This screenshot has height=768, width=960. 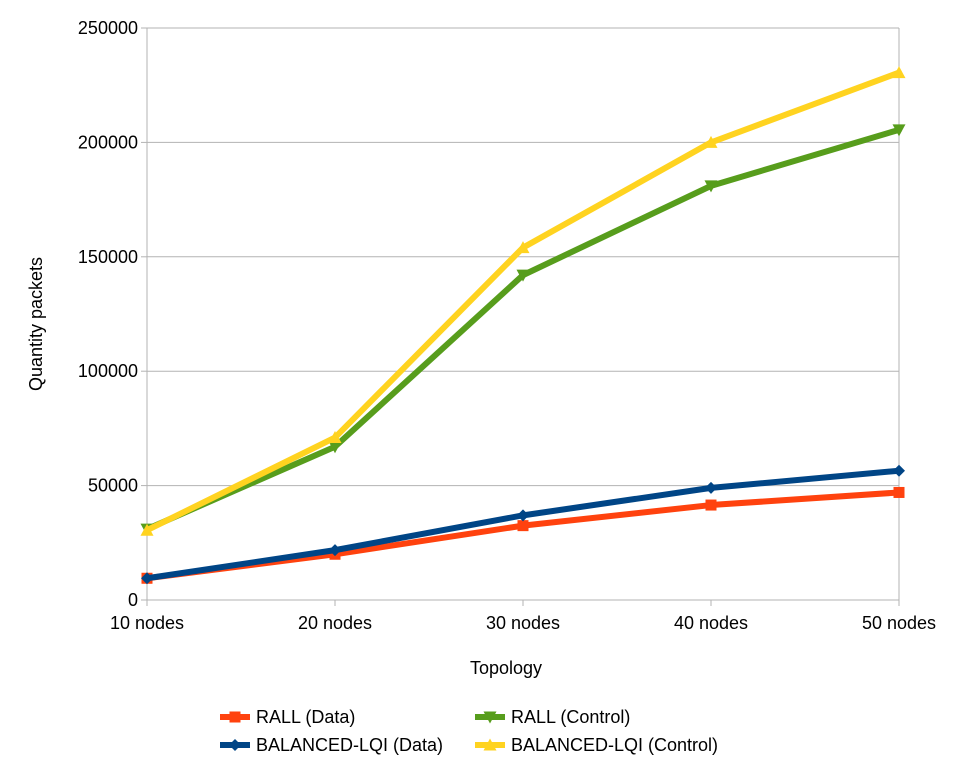 I want to click on y-tick-label: 250000, so click(x=108, y=28).